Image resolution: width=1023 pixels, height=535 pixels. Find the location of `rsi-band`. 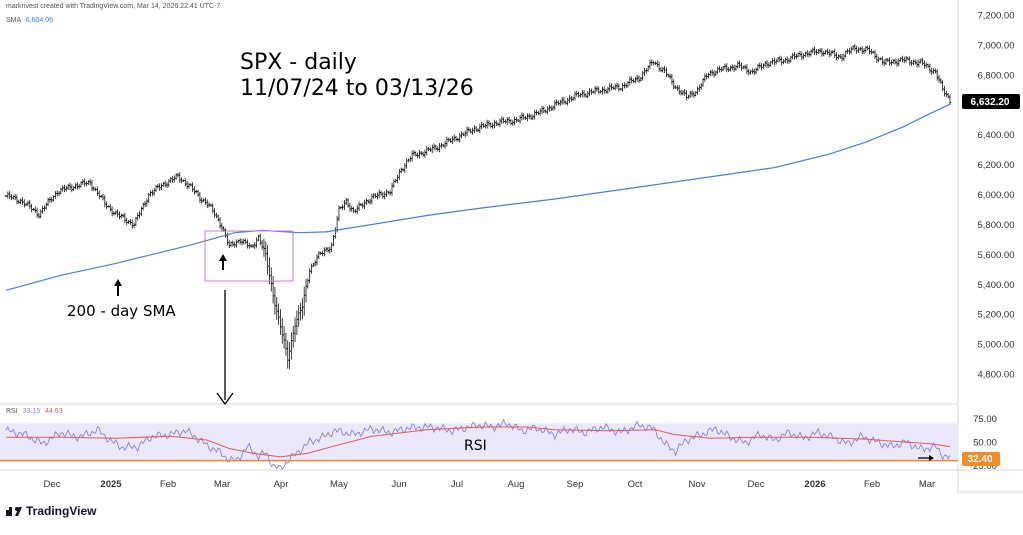

rsi-band is located at coordinates (479, 442).